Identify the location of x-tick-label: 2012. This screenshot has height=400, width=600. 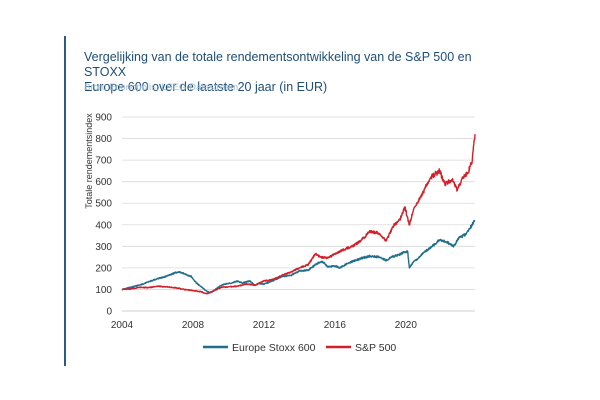
(264, 325).